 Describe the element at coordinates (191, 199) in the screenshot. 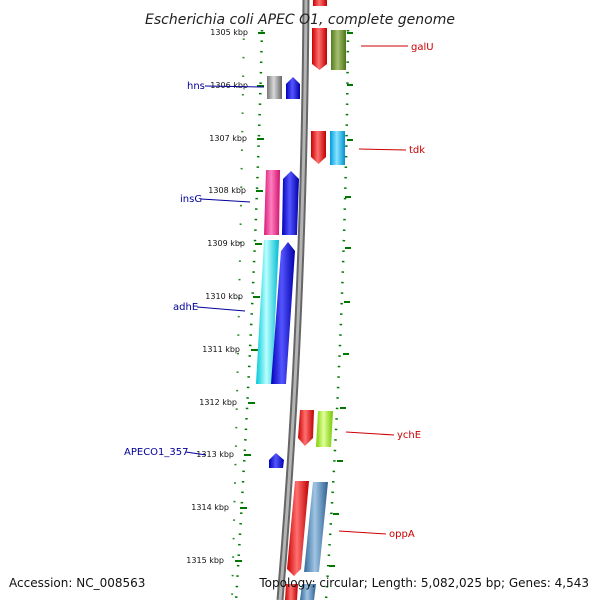

I see `gene-label-insG: insG` at that location.